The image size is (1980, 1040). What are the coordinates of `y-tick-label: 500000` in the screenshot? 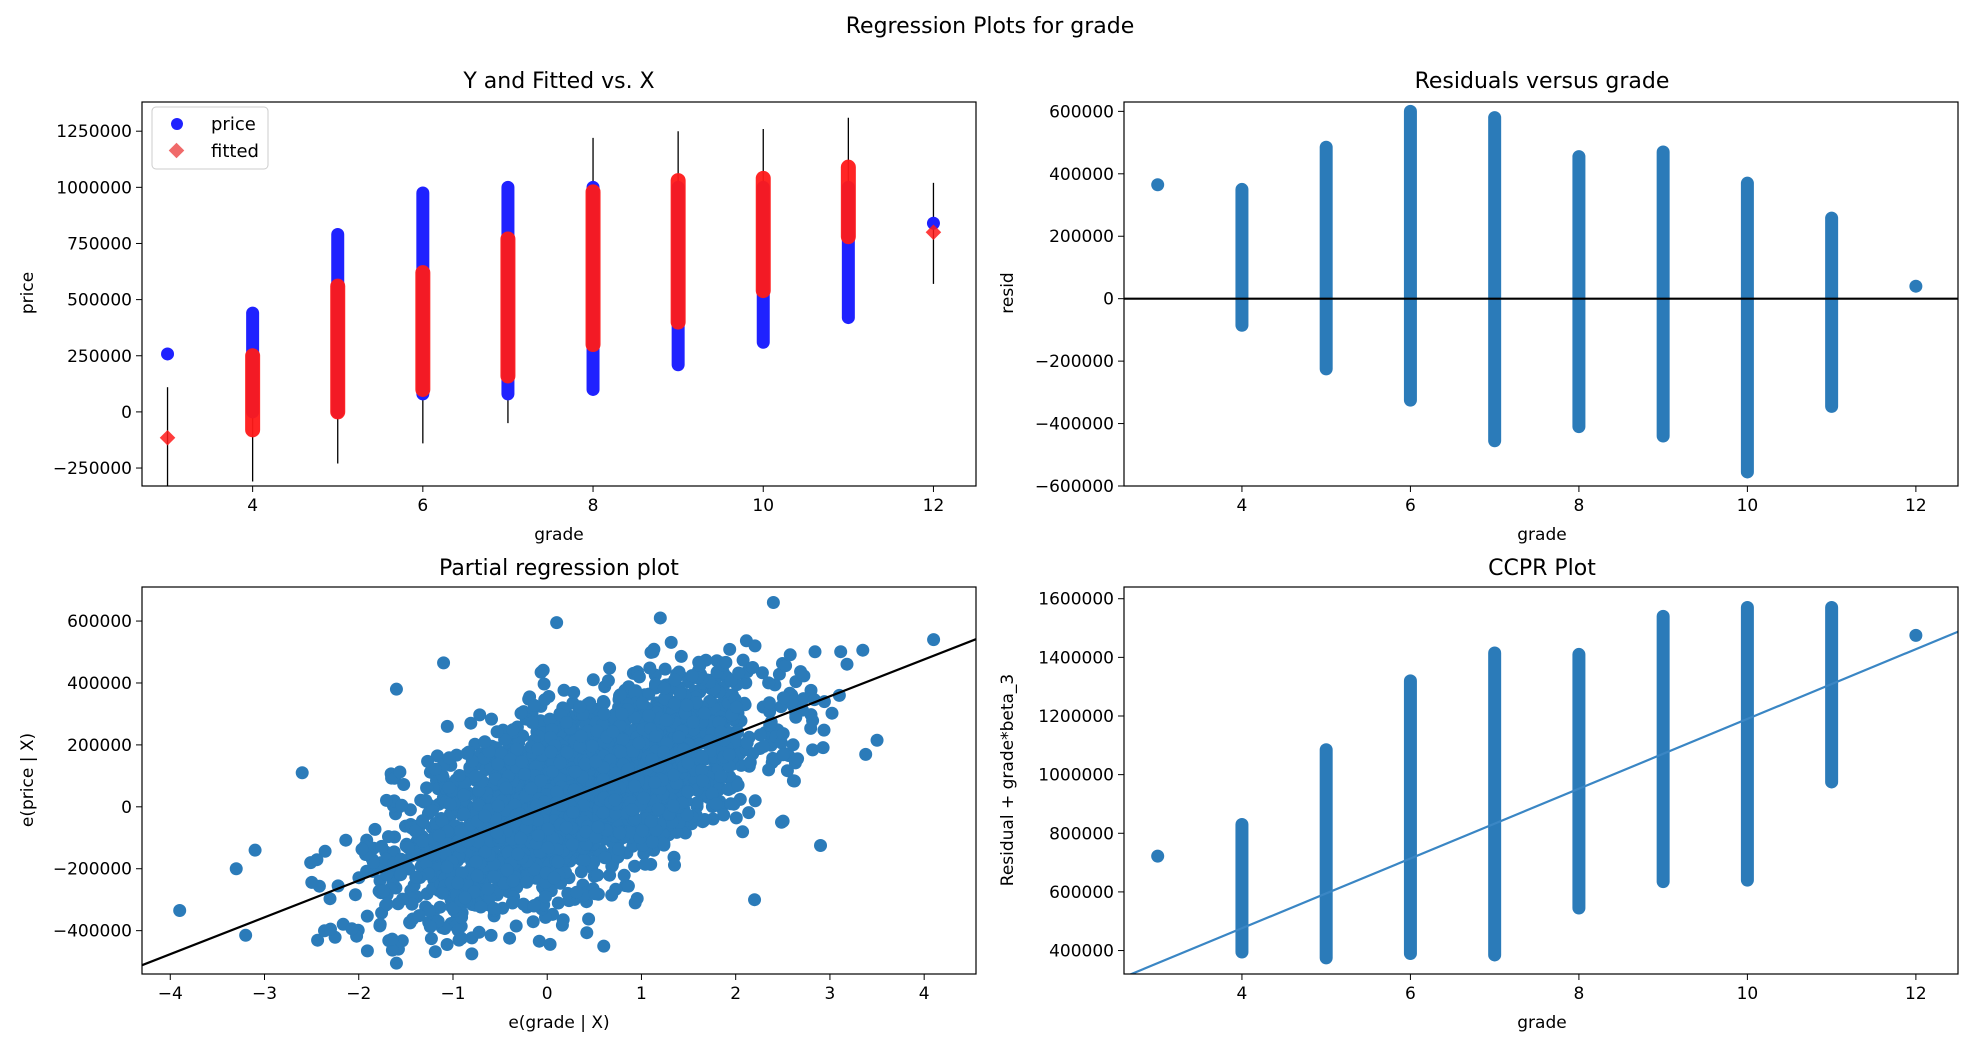 It's located at (99, 301).